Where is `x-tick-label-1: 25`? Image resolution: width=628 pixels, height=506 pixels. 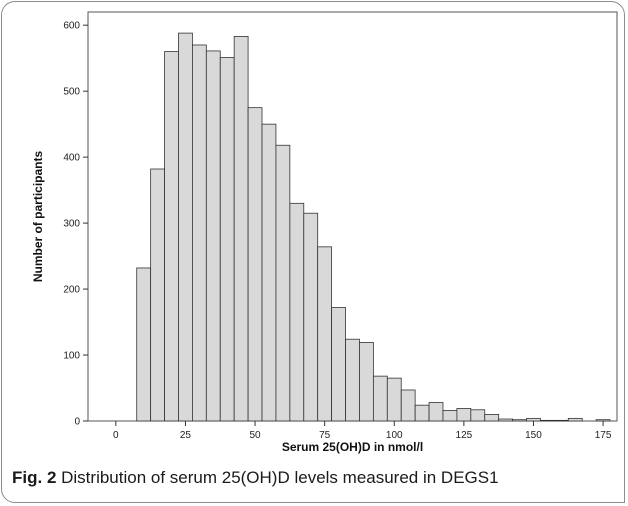 x-tick-label-1: 25 is located at coordinates (186, 435).